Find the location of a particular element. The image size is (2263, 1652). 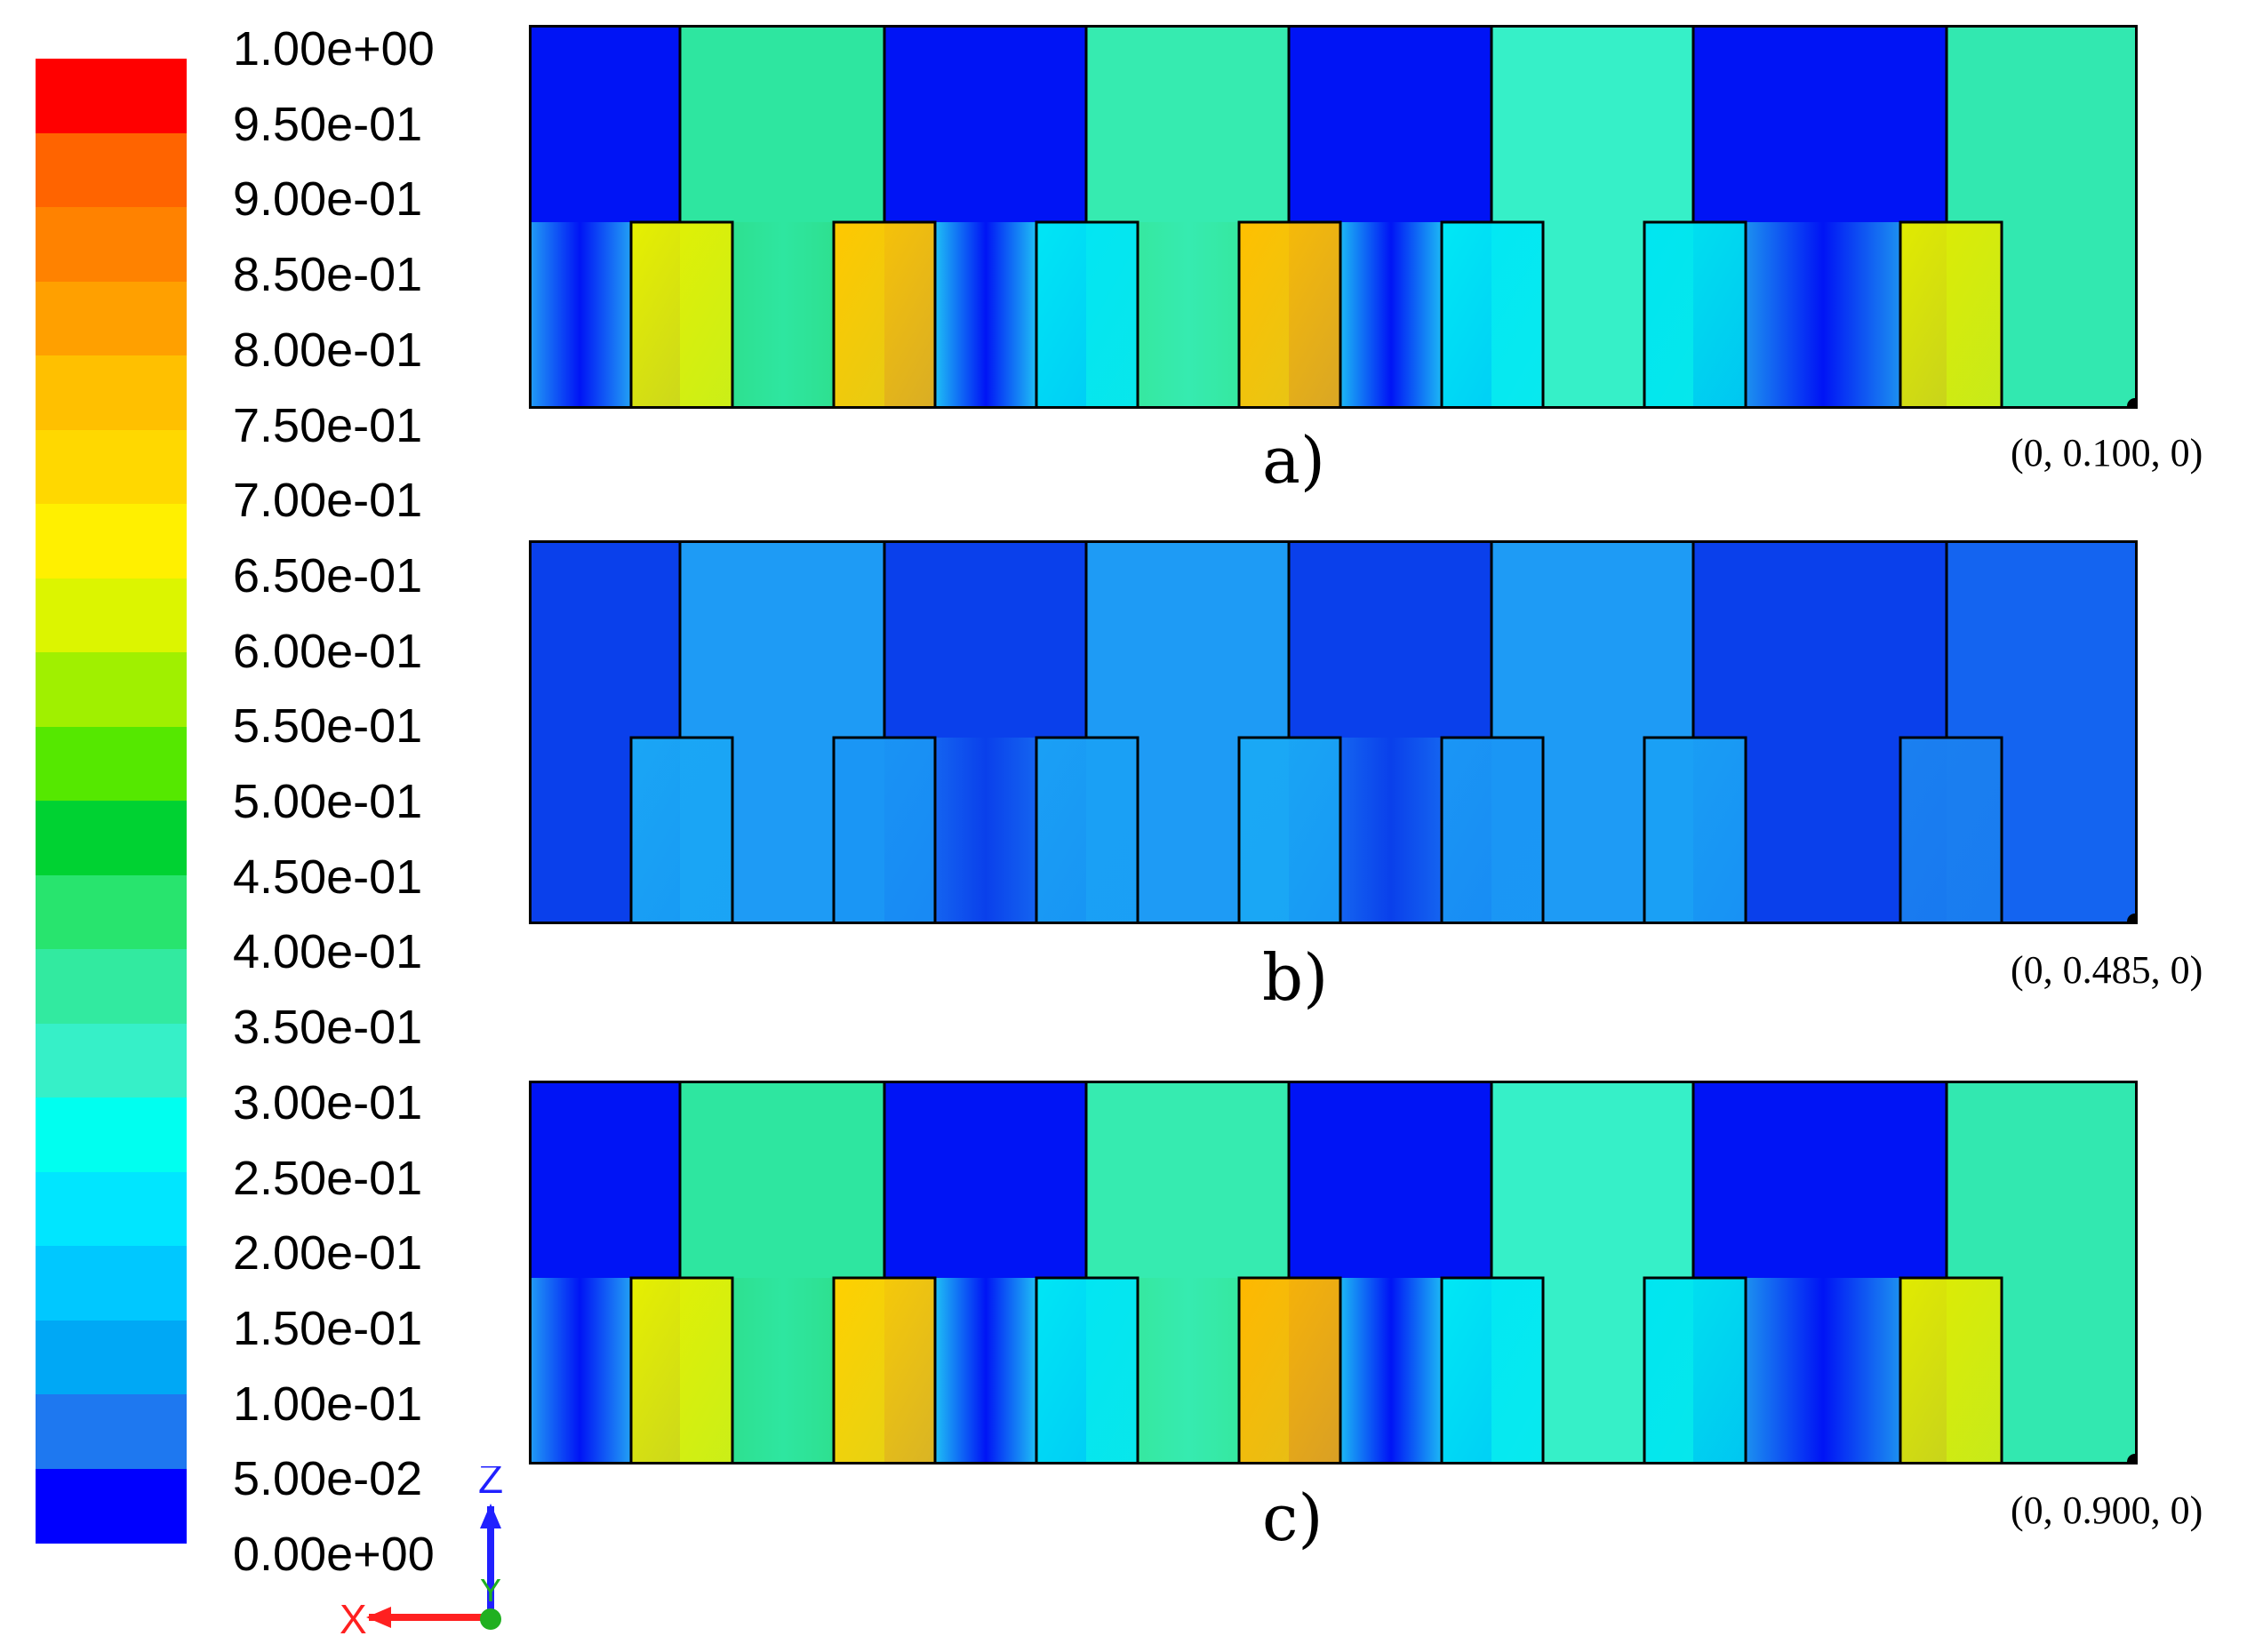

coordinate-label-c: (0, 0.900, 0) is located at coordinates (2107, 1510).